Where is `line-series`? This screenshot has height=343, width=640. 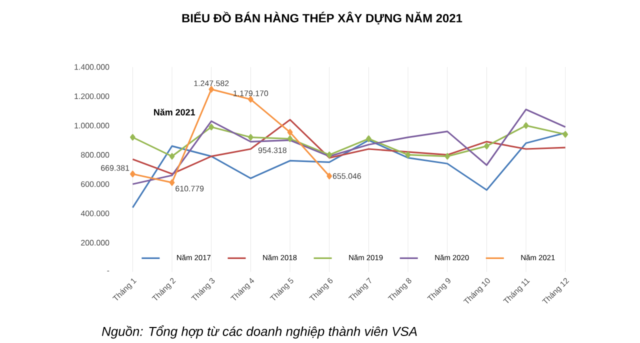 line-series is located at coordinates (349, 146).